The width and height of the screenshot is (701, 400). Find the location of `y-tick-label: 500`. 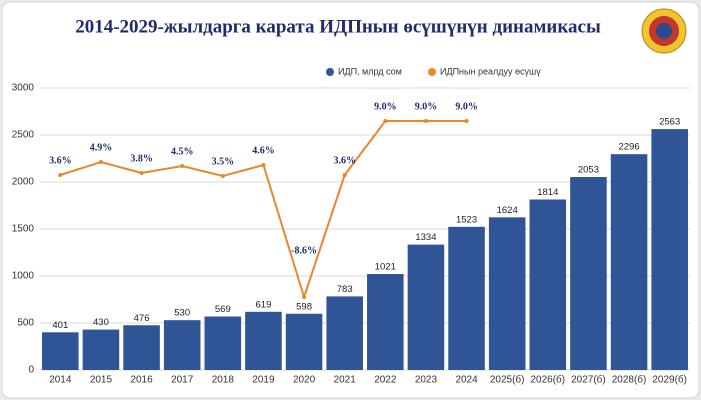

y-tick-label: 500 is located at coordinates (25, 323).